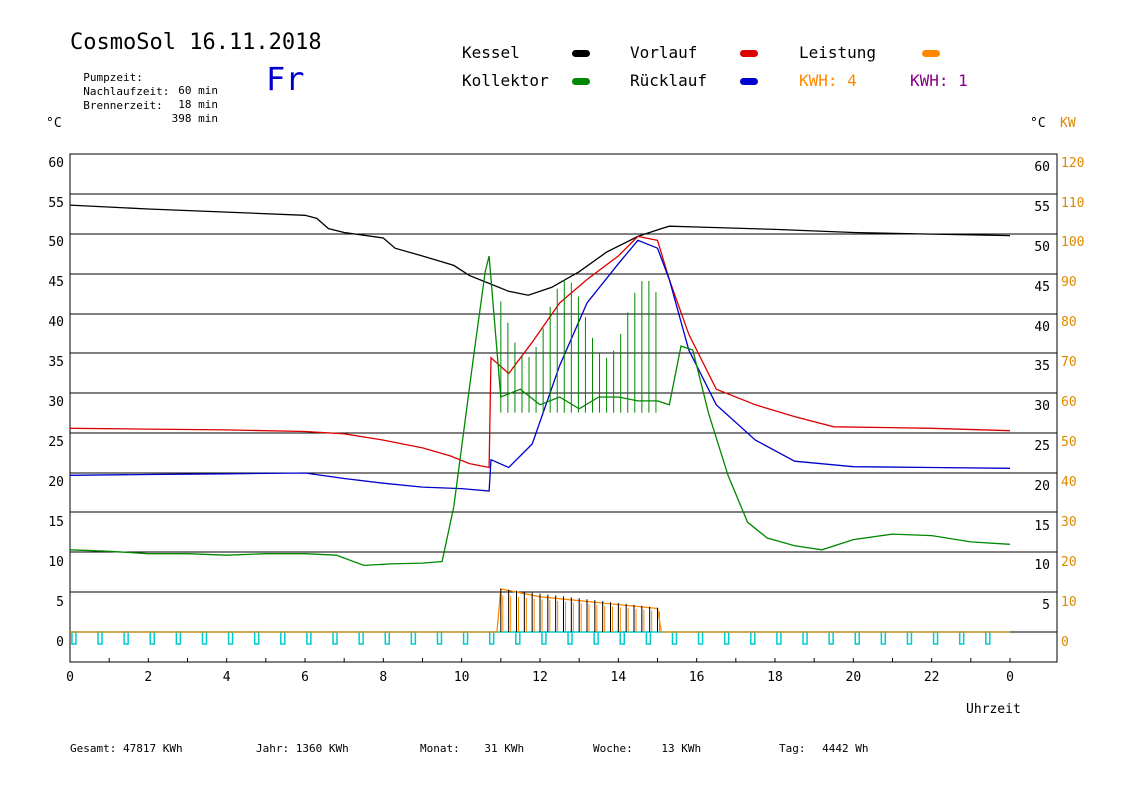 The height and width of the screenshot is (812, 1148). What do you see at coordinates (1072, 242) in the screenshot?
I see `y2-tick-label: 100` at bounding box center [1072, 242].